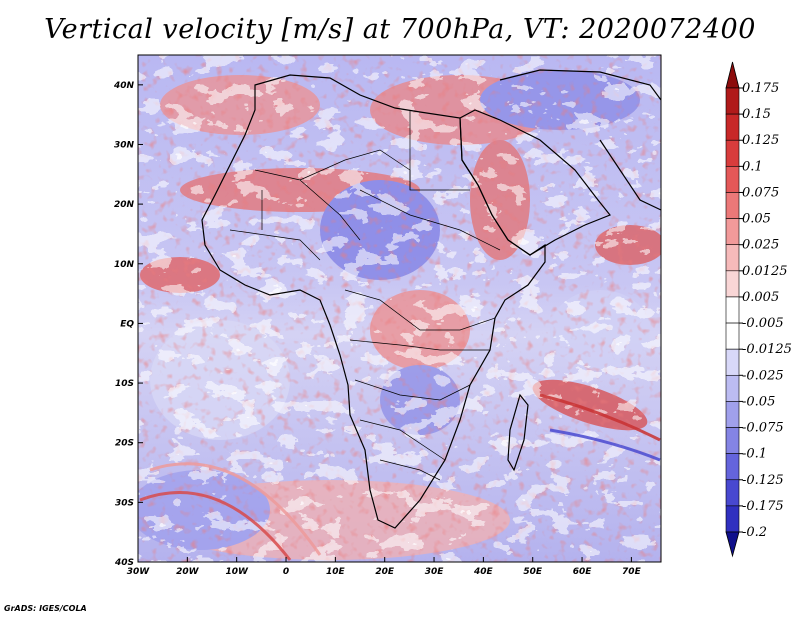 Image resolution: width=800 pixels, height=618 pixels. Describe the element at coordinates (124, 503) in the screenshot. I see `y-tick-label: 30S` at that location.